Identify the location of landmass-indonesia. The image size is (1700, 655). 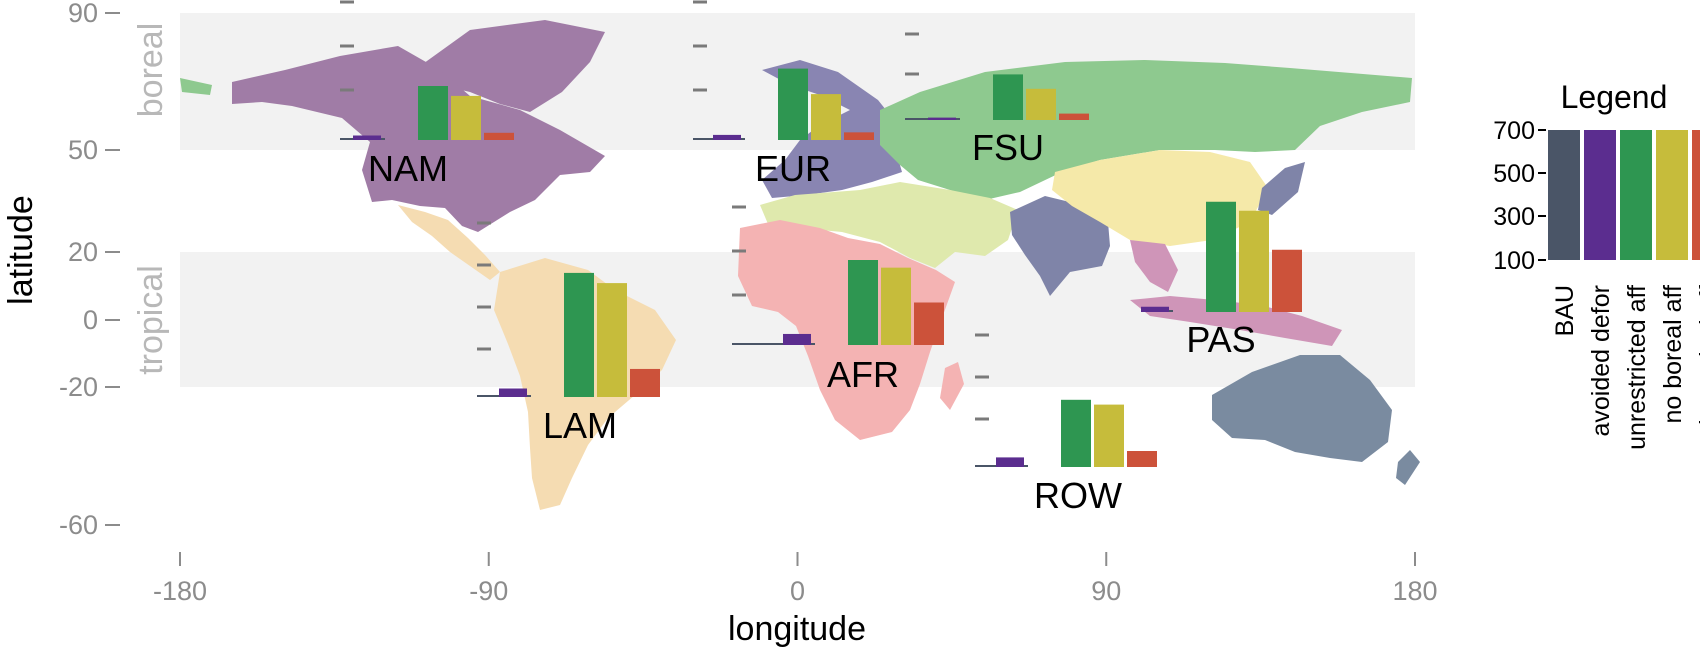
(1236, 321).